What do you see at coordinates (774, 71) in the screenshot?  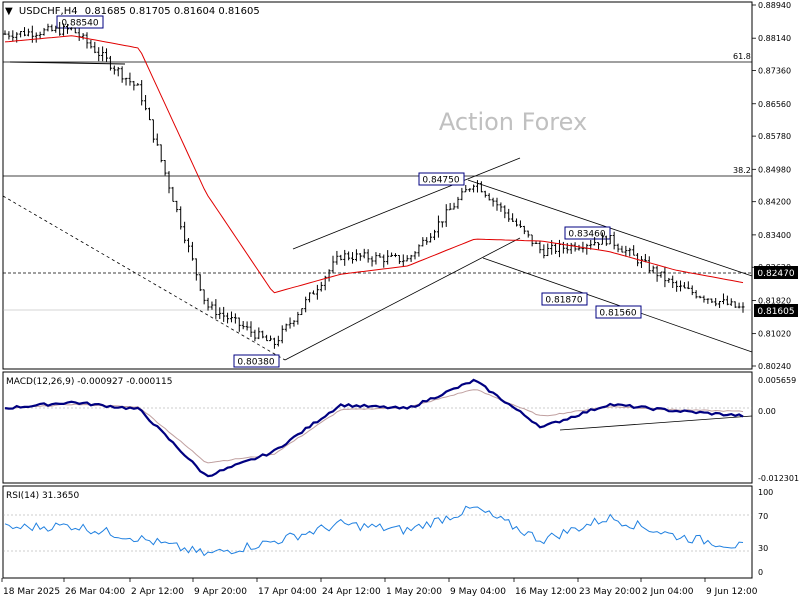 I see `price-tick-label: 0.87360` at bounding box center [774, 71].